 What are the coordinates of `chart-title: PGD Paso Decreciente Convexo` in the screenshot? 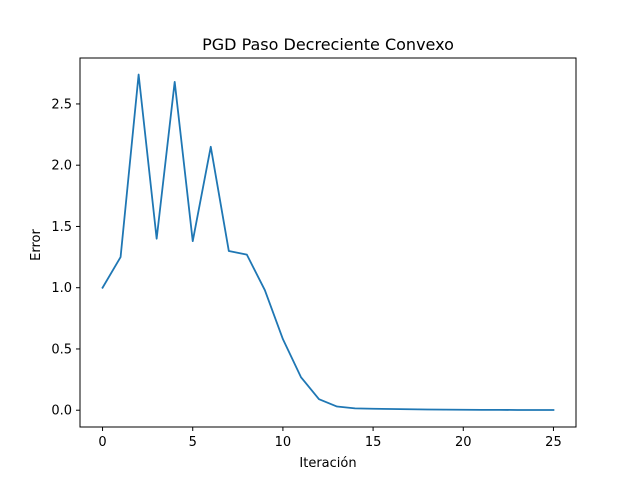 It's located at (328, 44).